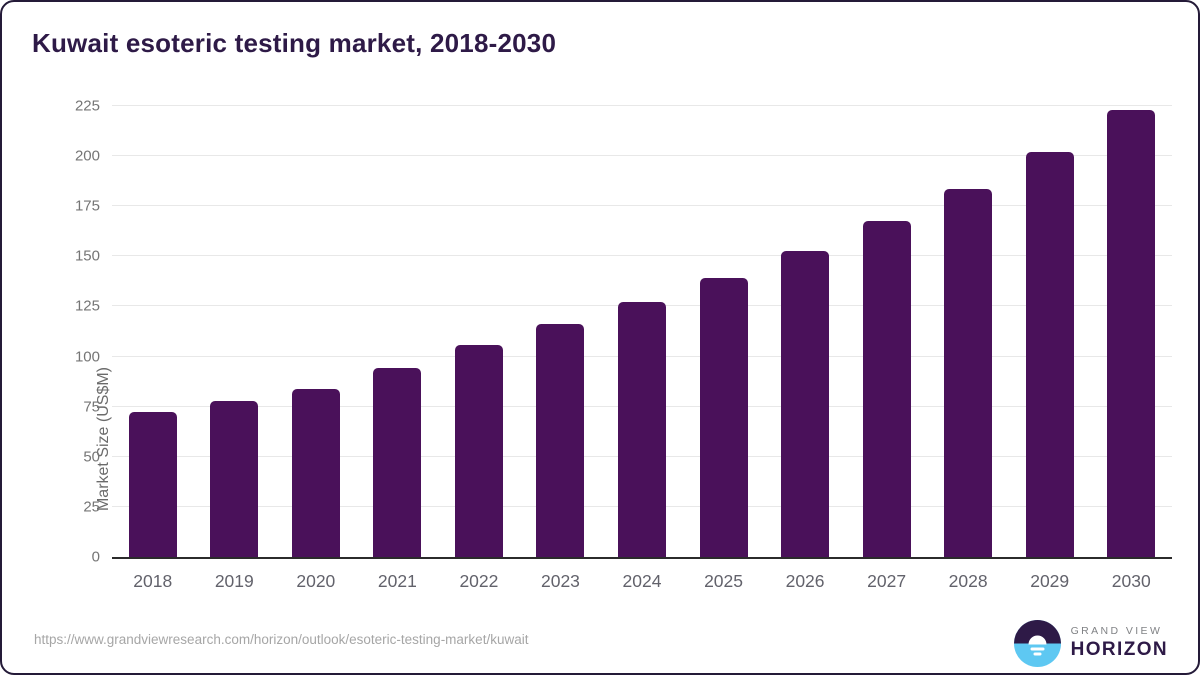 The width and height of the screenshot is (1200, 675). What do you see at coordinates (315, 472) in the screenshot?
I see `bar-2020` at bounding box center [315, 472].